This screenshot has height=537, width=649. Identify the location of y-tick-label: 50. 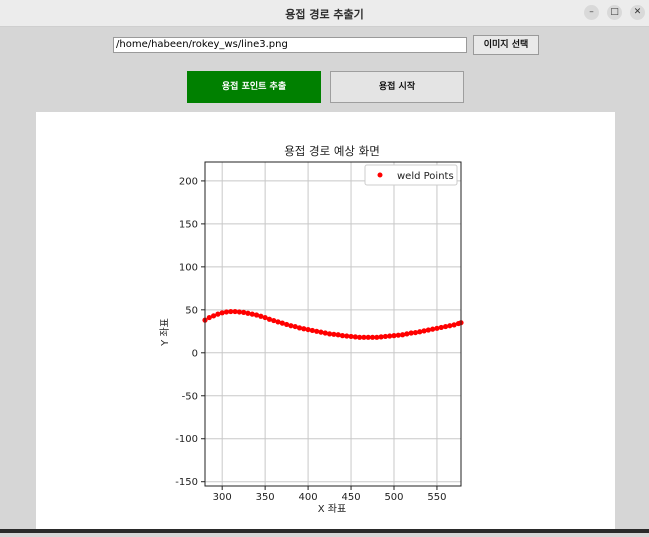
(191, 310).